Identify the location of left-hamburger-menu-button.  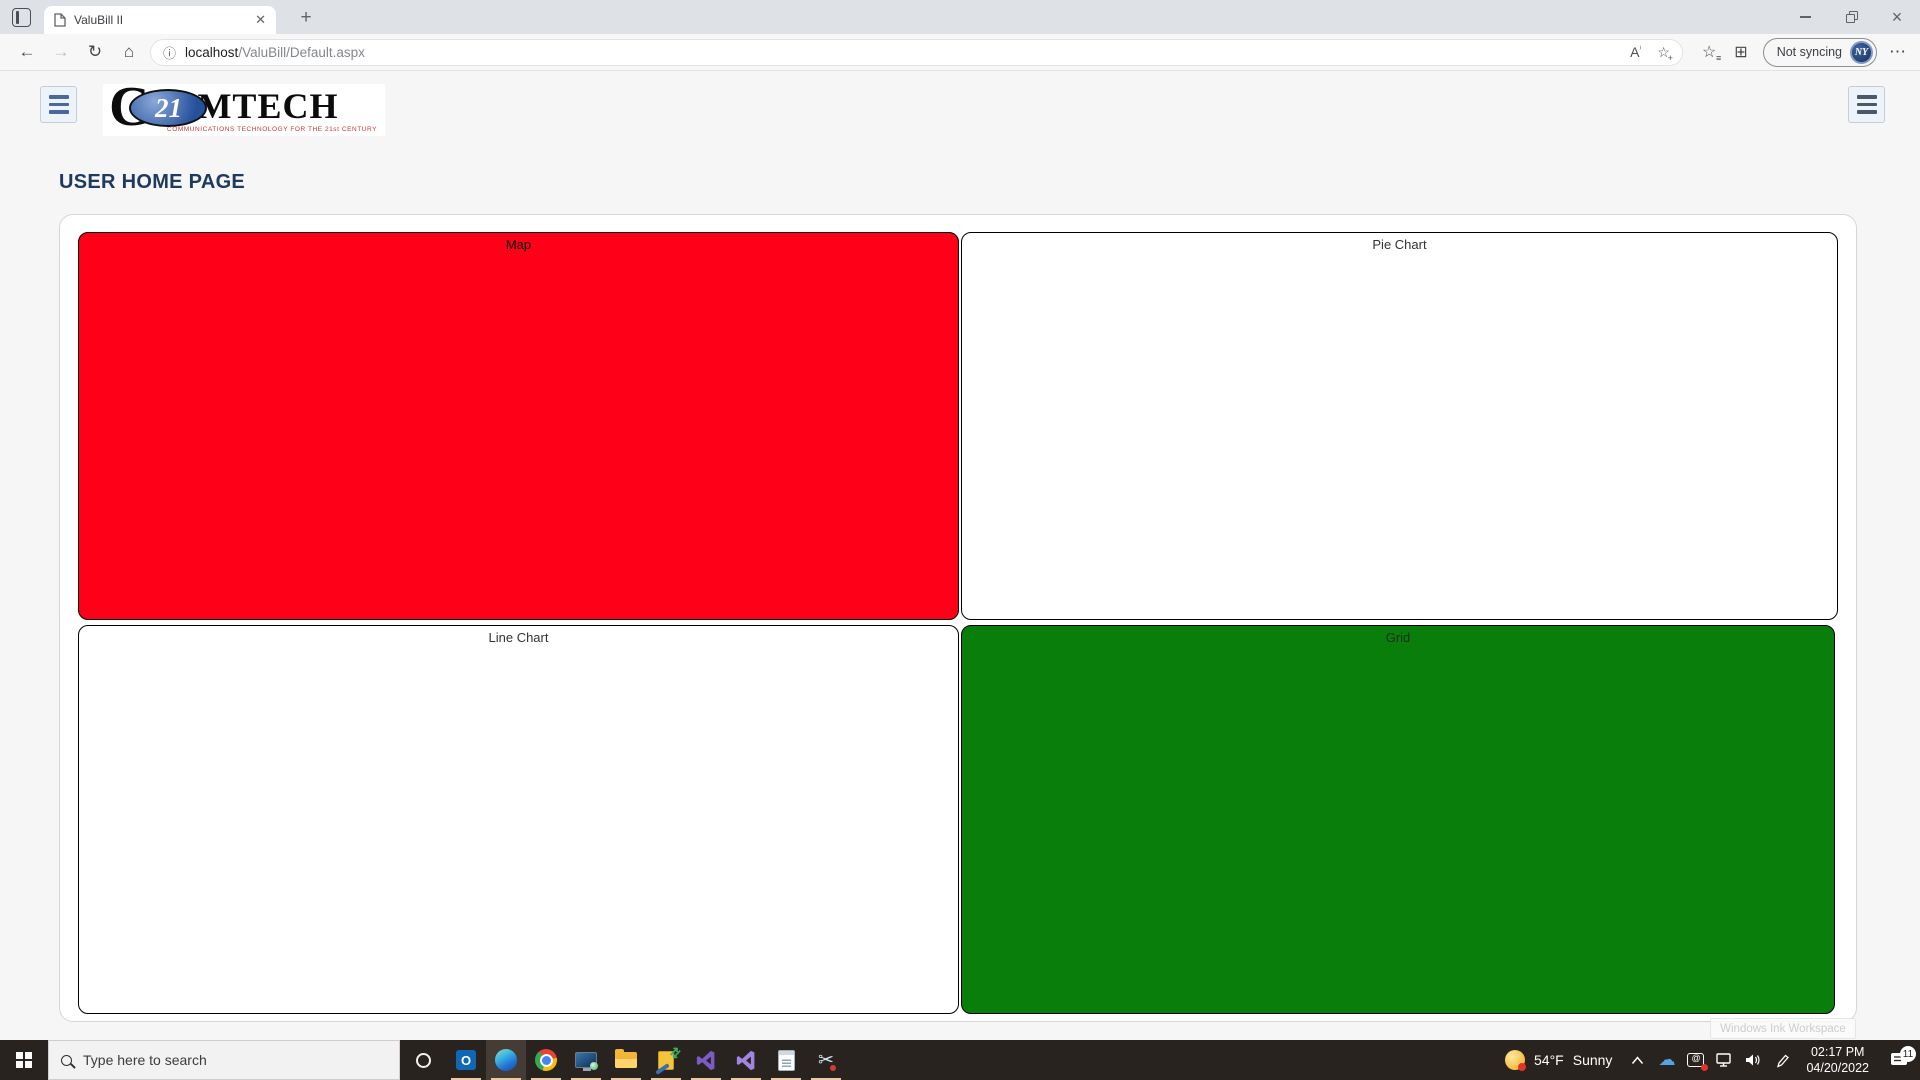
(58, 104).